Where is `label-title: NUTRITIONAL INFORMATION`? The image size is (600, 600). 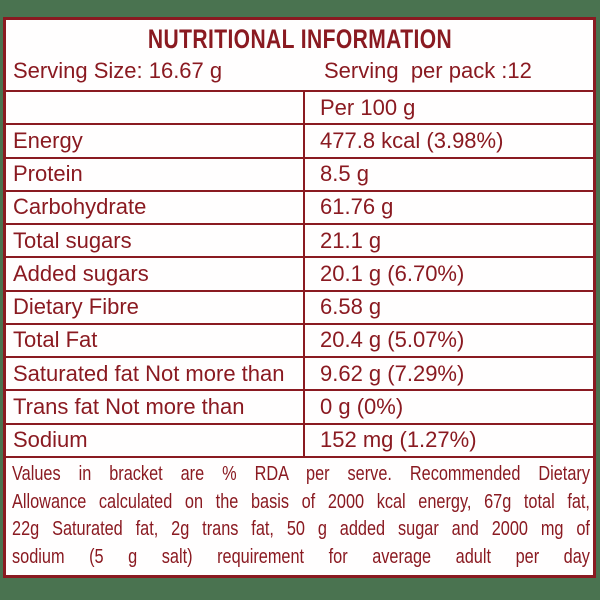 label-title: NUTRITIONAL INFORMATION is located at coordinates (299, 39).